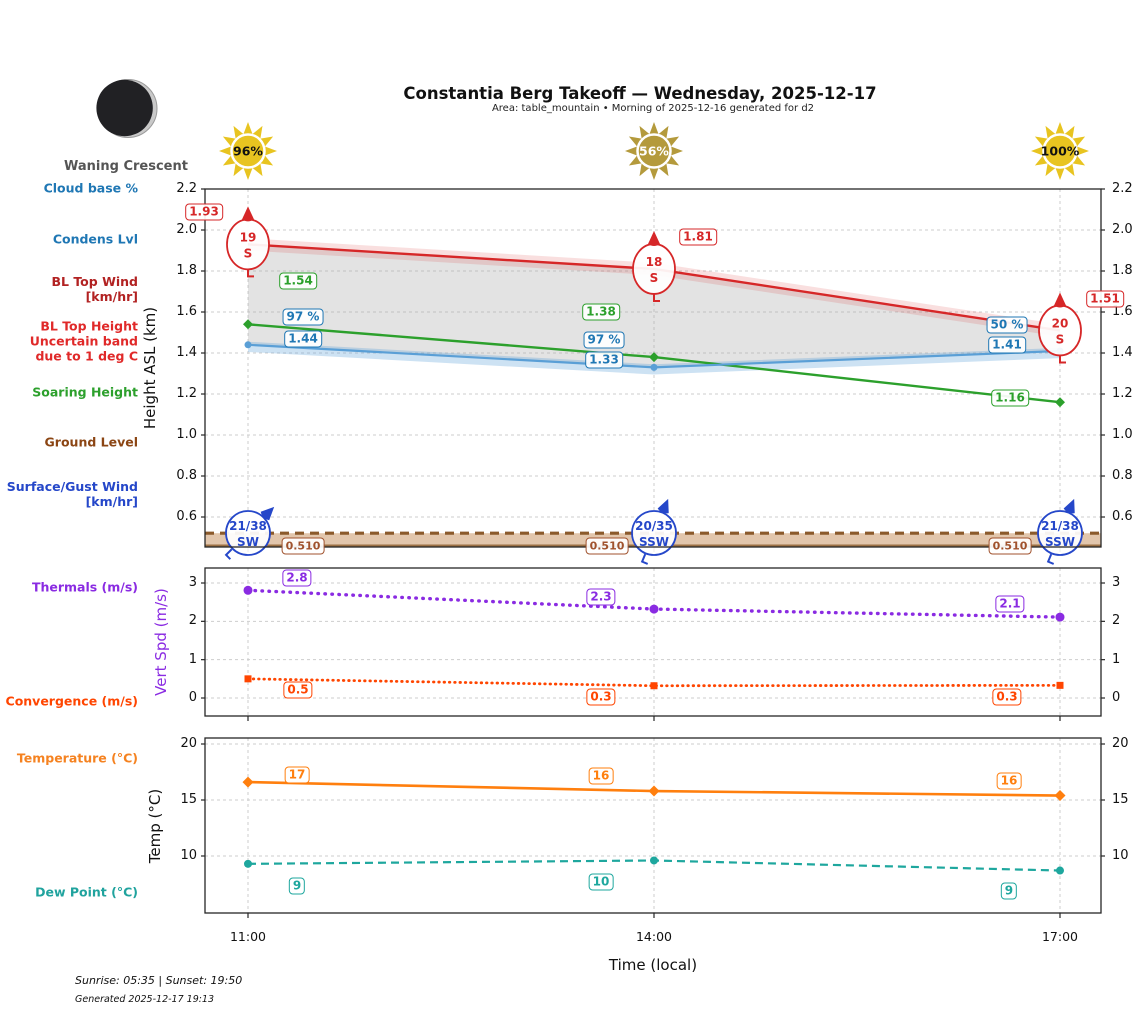 Image resolution: width=1147 pixels, height=1011 pixels. I want to click on ytick-right-c1-3: 3, so click(1116, 582).